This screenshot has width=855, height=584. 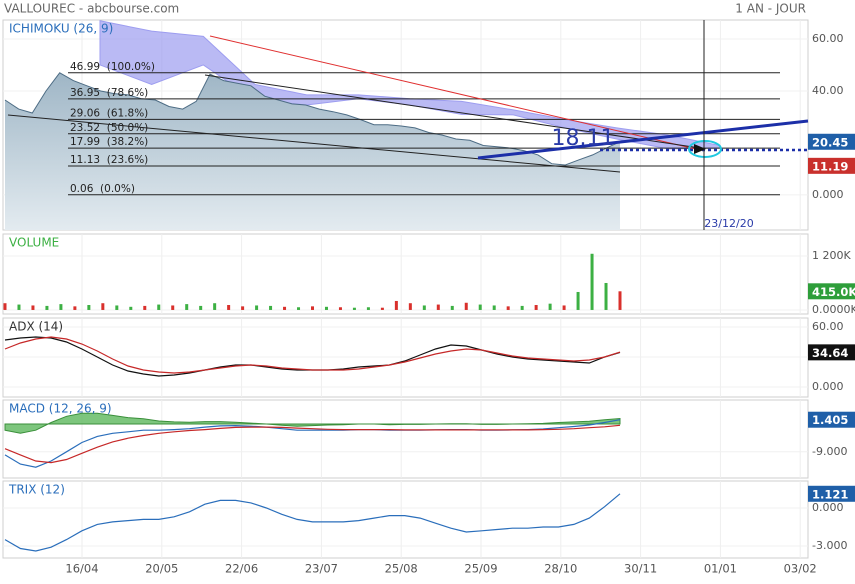 I want to click on header-period: 1 AN - JOUR, so click(x=770, y=9).